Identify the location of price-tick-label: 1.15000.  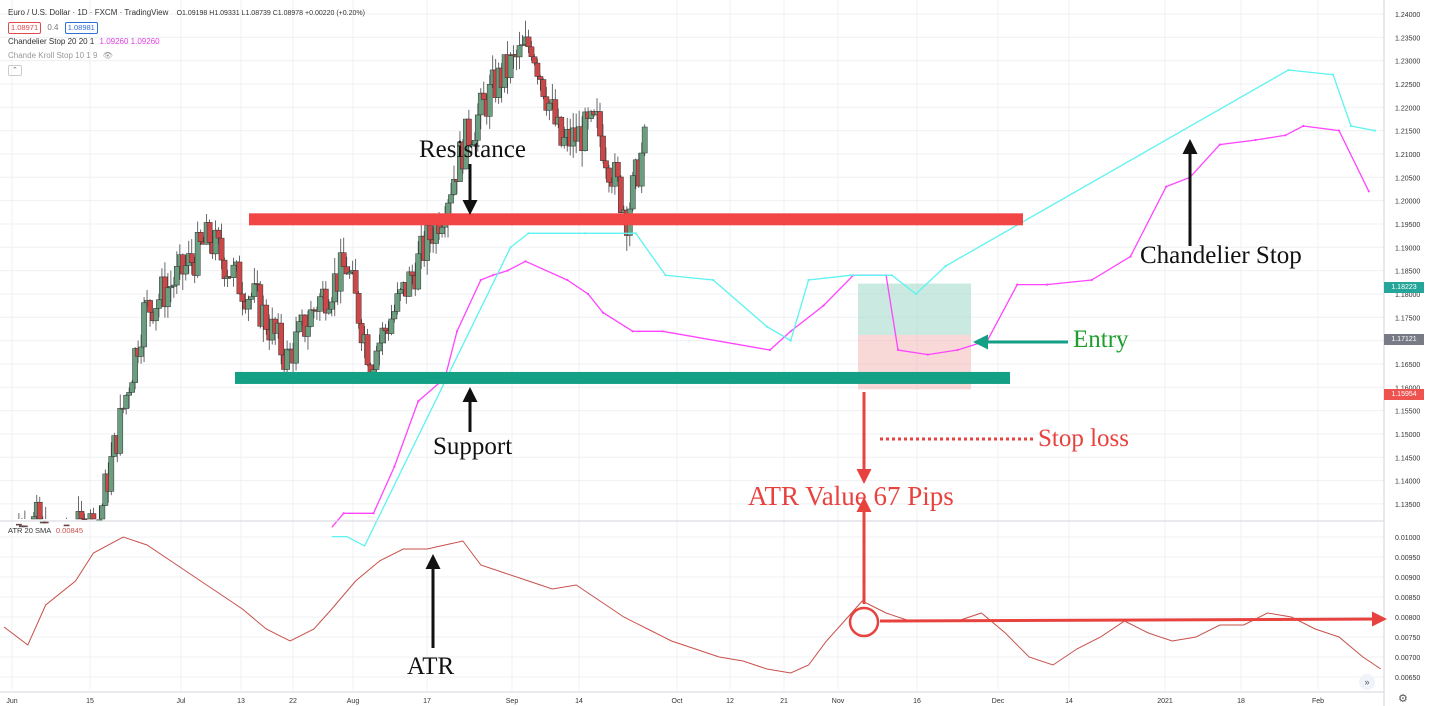
(1407, 435).